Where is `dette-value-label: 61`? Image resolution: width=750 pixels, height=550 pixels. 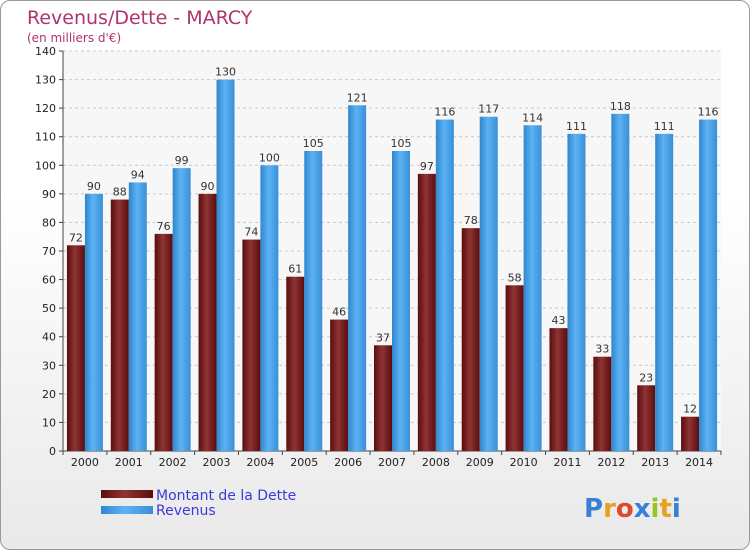
dette-value-label: 61 is located at coordinates (295, 269).